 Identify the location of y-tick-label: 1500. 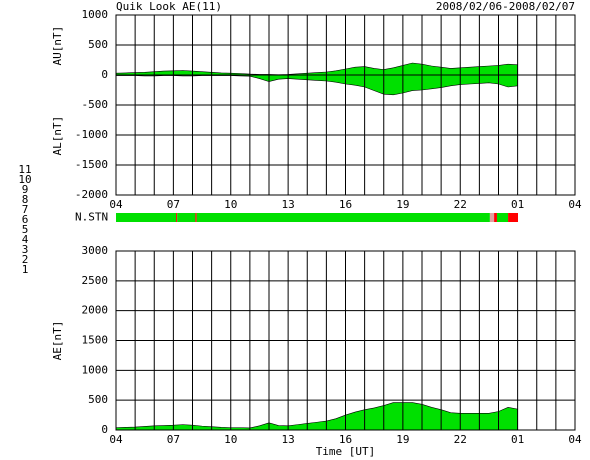
(95, 340).